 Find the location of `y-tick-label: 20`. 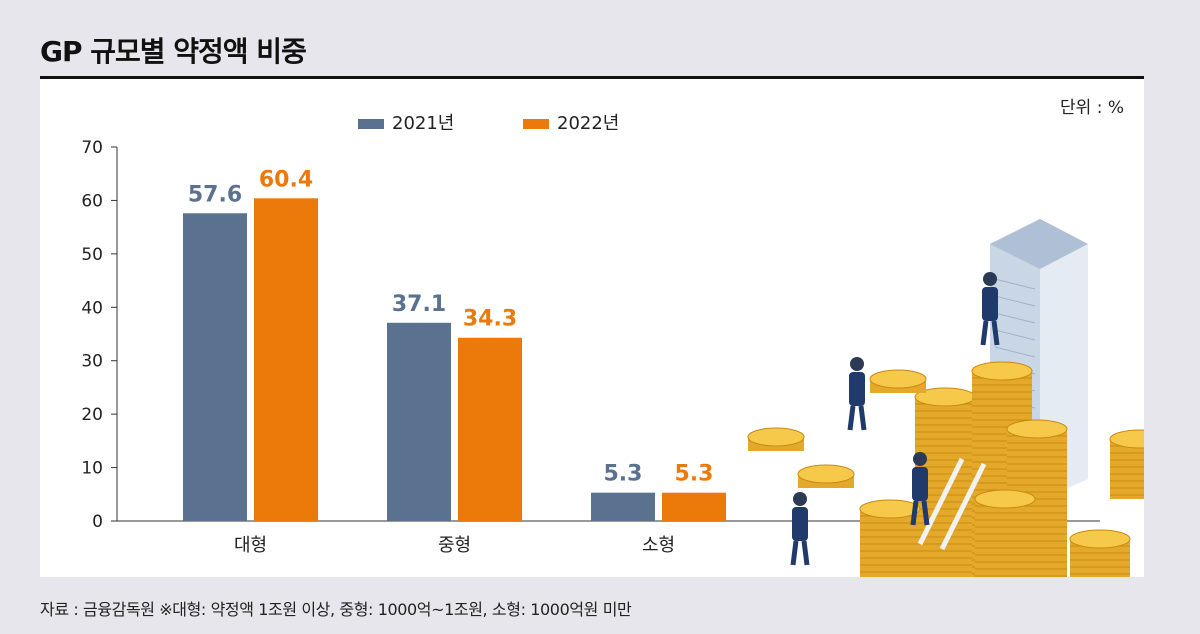

y-tick-label: 20 is located at coordinates (92, 415).